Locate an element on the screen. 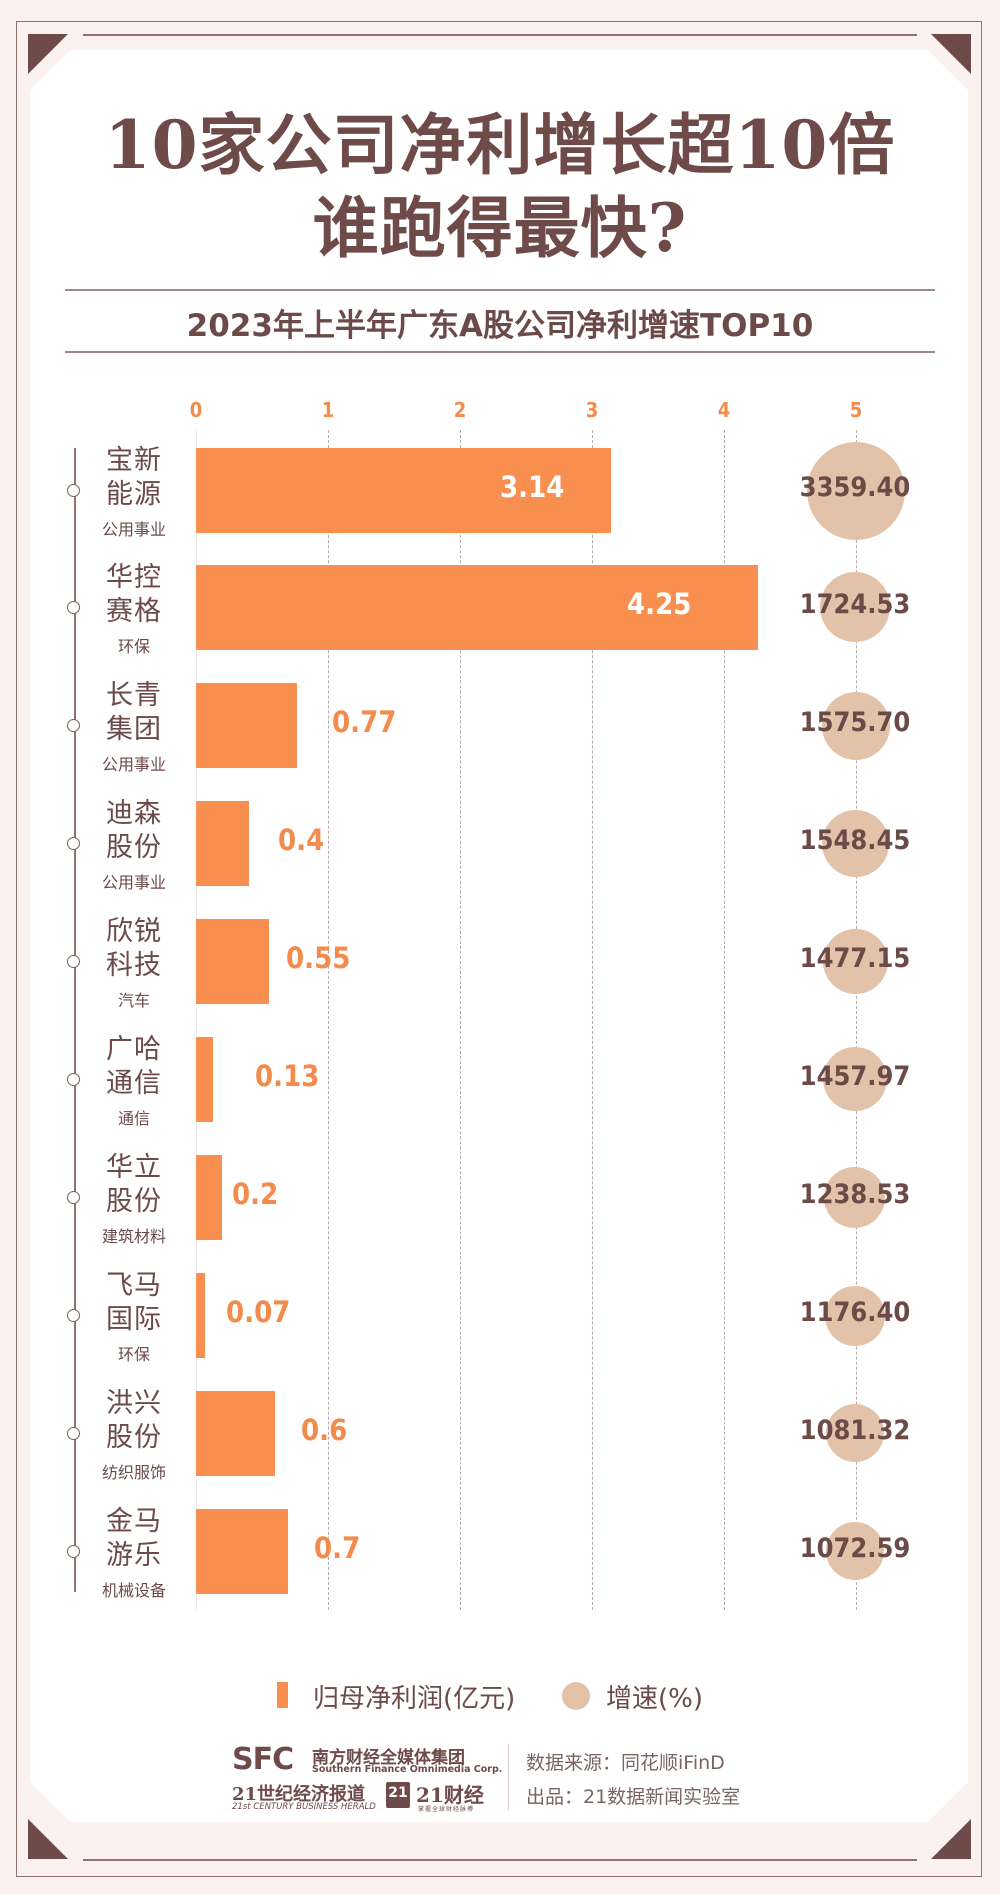 Image resolution: width=1000 pixels, height=1894 pixels. growth-value: 1724.53 is located at coordinates (855, 604).